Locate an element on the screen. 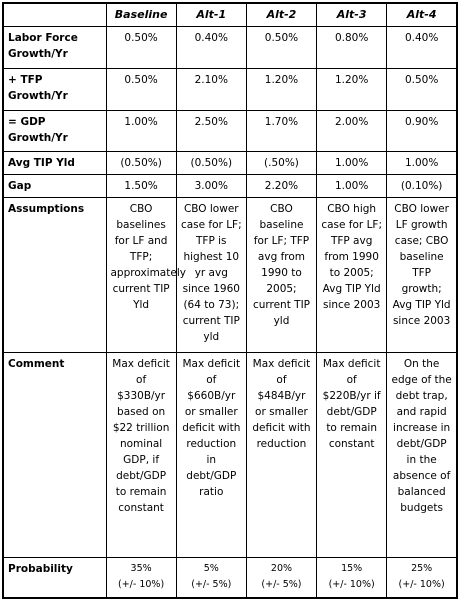 The width and height of the screenshot is (462, 615). table-row: + TFP Growth/Yr 0.50% 2.10% 1.20% 1.20% 0.50% is located at coordinates (230, 89).